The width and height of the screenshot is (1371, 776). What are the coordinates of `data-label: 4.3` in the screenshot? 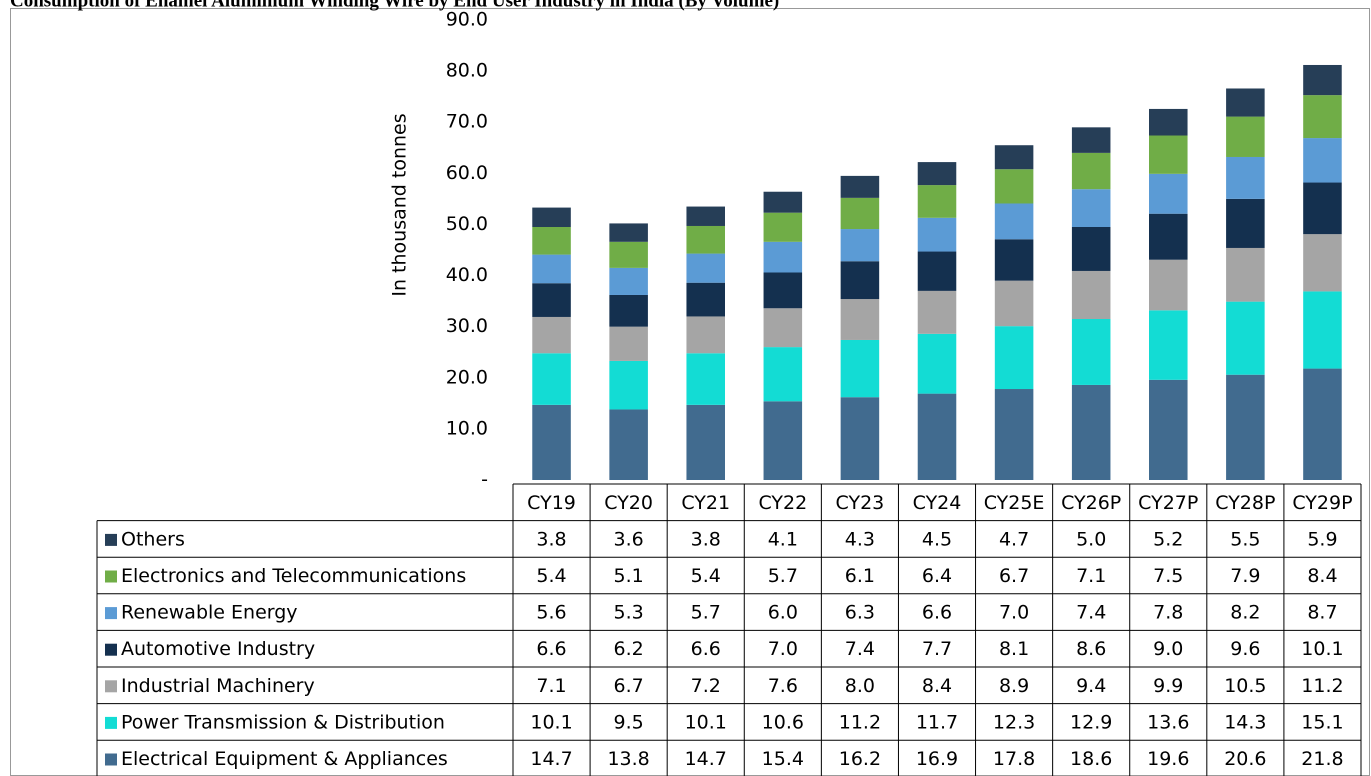 It's located at (860, 539).